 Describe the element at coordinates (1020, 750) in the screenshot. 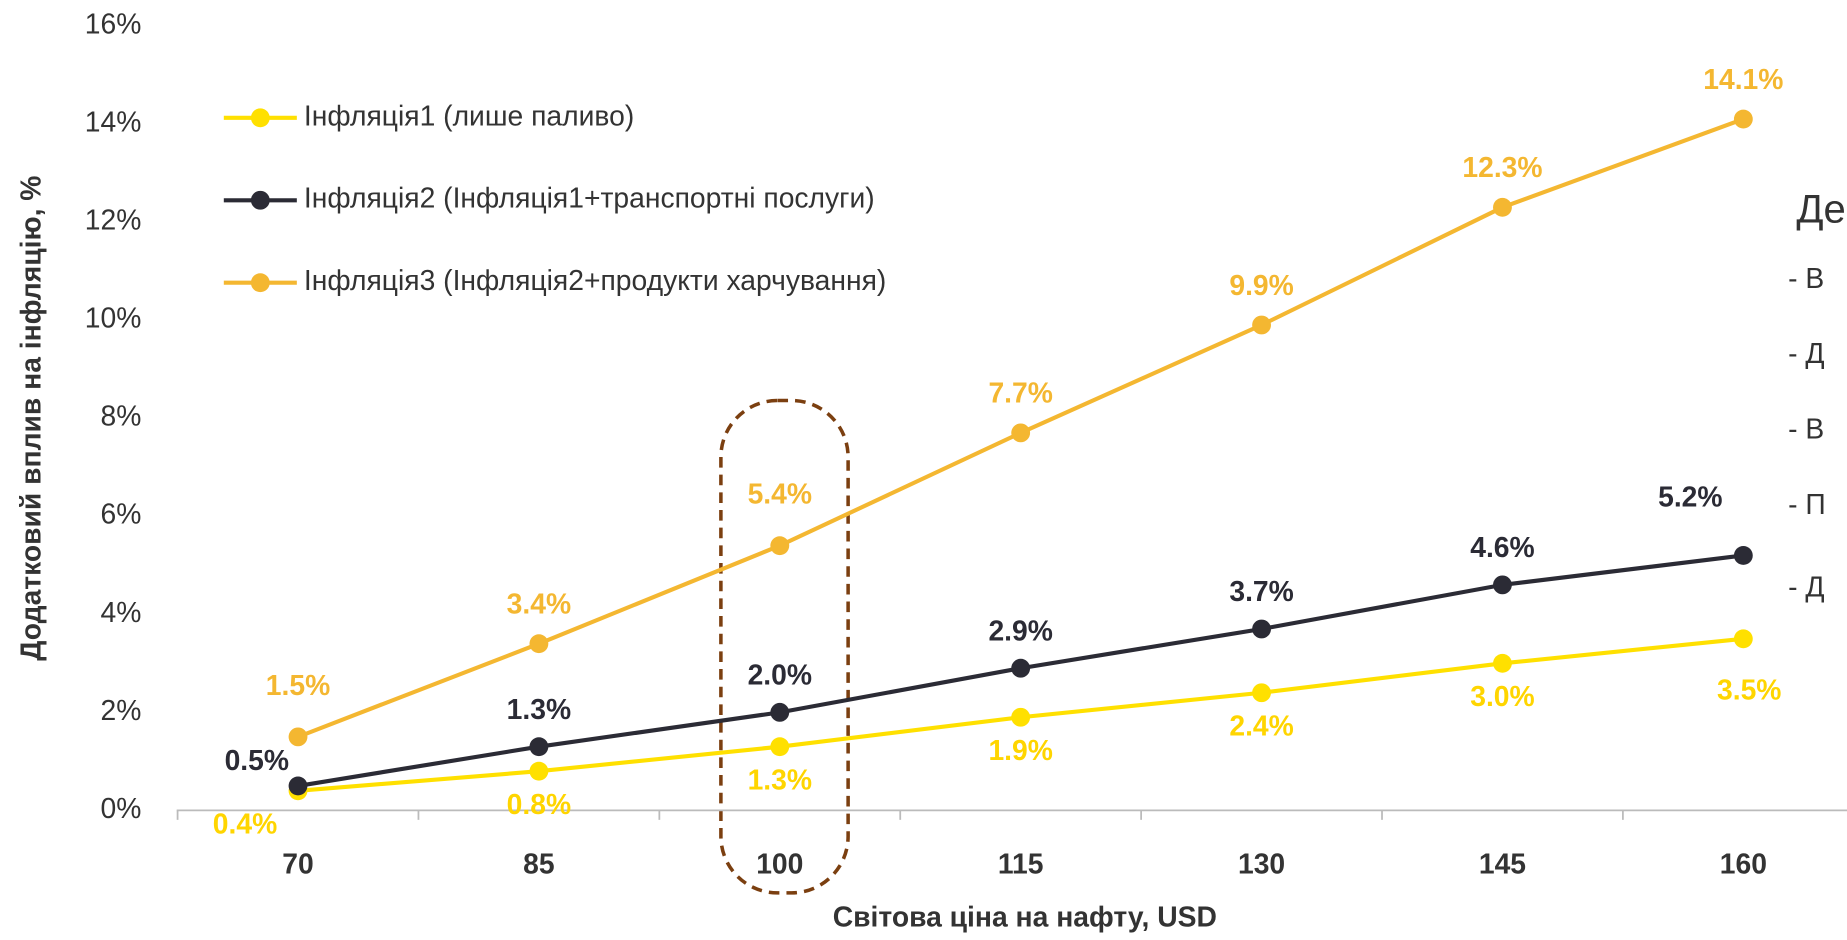

I see `data-label: 1.9%` at that location.